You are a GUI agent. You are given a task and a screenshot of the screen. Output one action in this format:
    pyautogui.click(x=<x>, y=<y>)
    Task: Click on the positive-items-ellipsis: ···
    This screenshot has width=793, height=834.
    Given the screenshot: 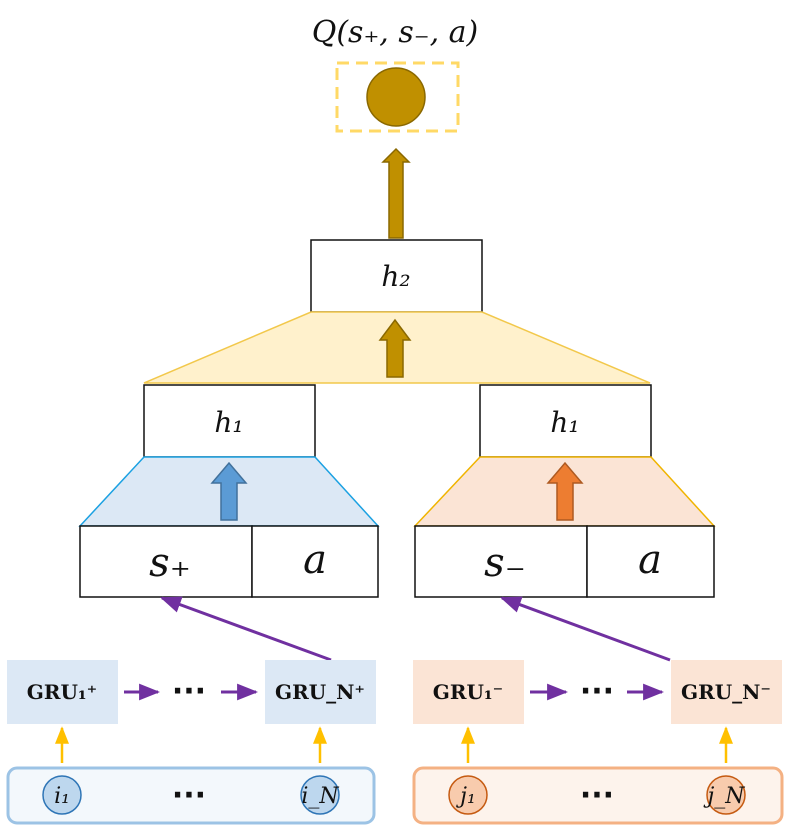 What is the action you would take?
    pyautogui.click(x=189, y=795)
    